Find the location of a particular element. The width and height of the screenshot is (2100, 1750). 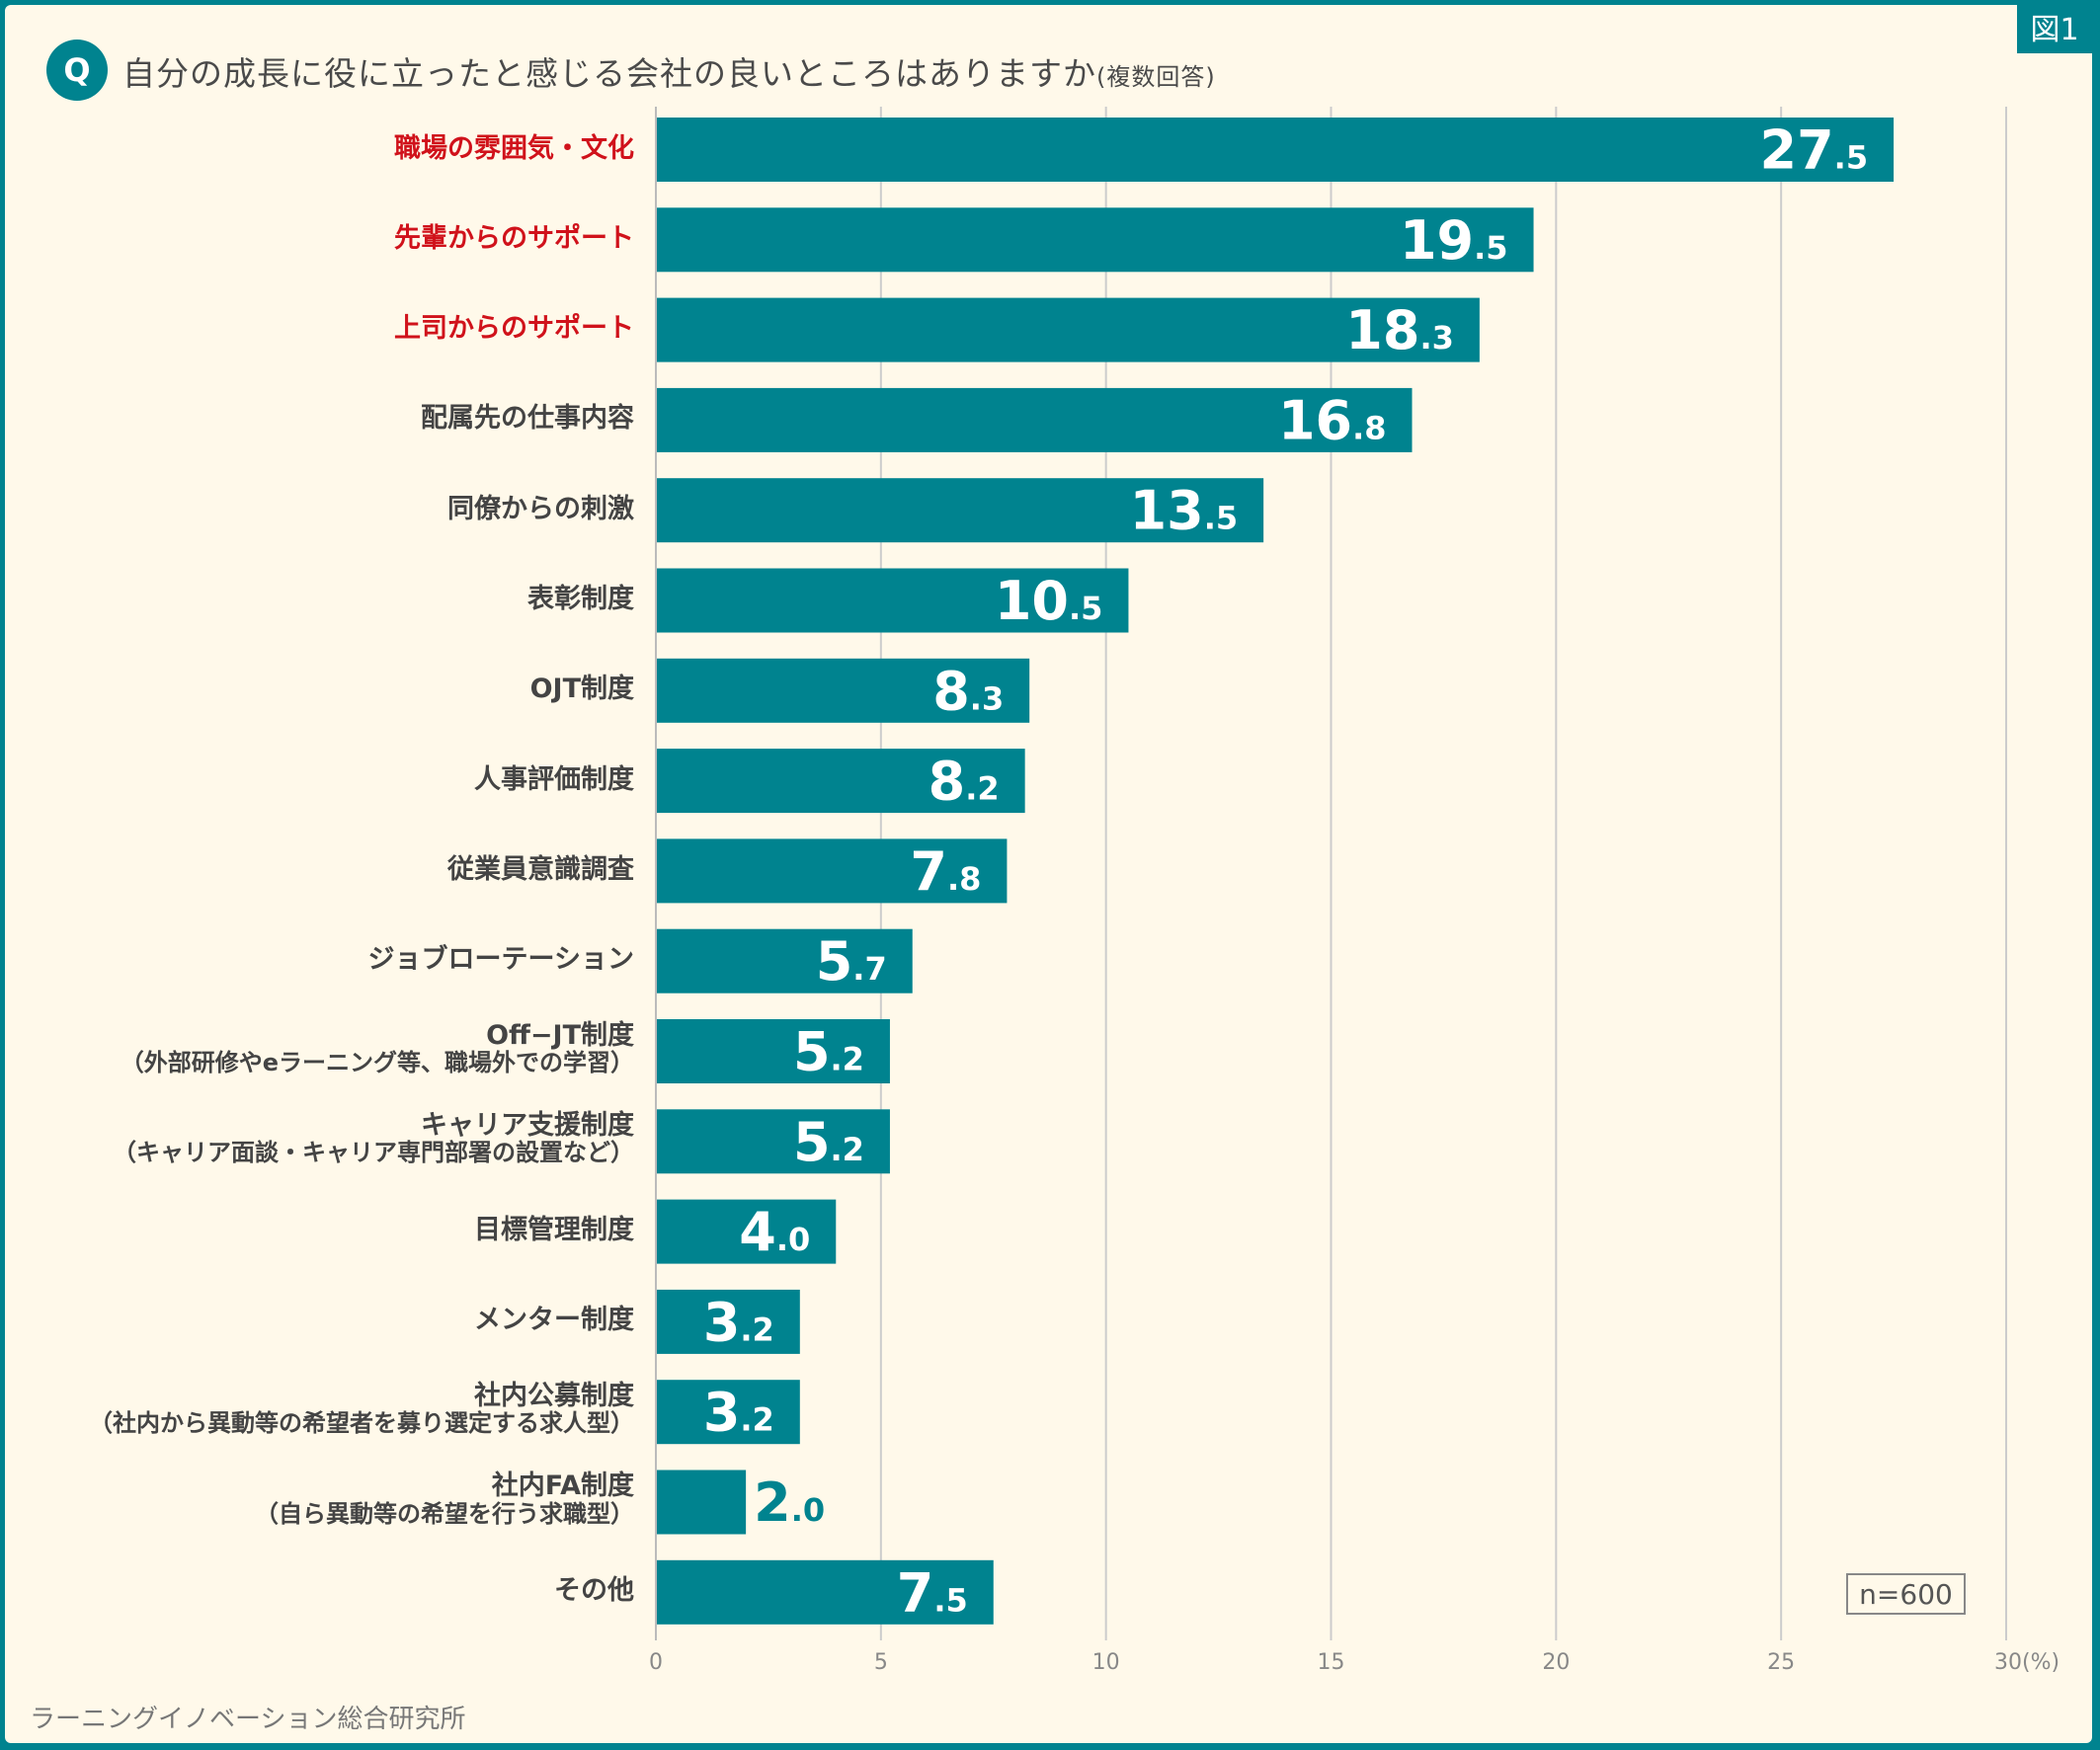

category-main: 同僚からの刺激 is located at coordinates (540, 509).